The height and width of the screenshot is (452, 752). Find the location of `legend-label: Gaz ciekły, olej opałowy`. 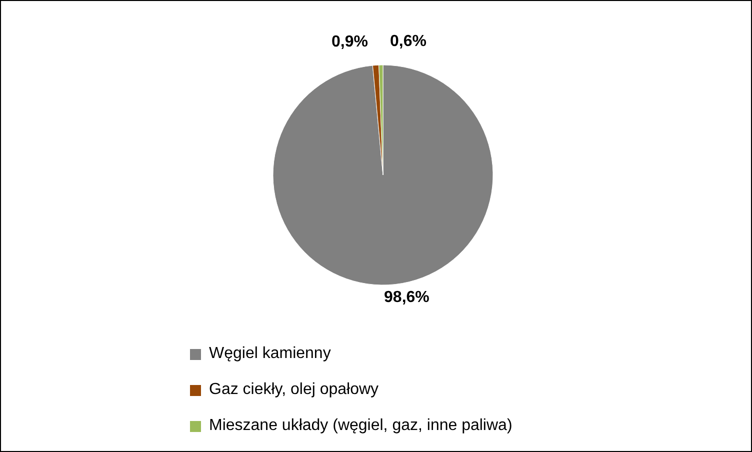

legend-label: Gaz ciekły, olej opałowy is located at coordinates (294, 390).